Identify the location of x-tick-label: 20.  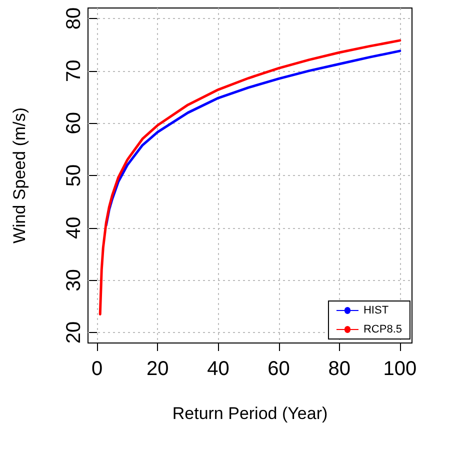
(157, 369).